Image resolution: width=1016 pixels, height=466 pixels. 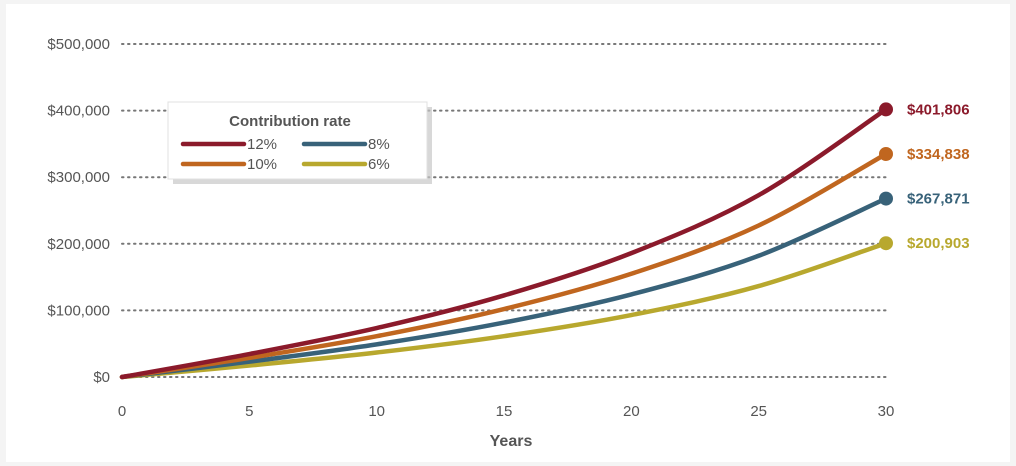 I want to click on x-axis-title: Years, so click(x=511, y=441).